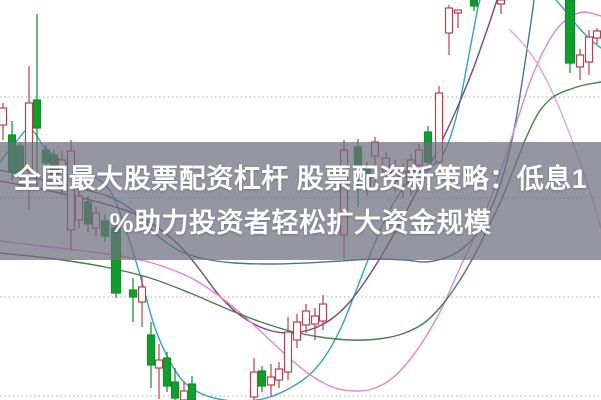 The width and height of the screenshot is (601, 400). I want to click on headline-line-1: 全国最大股票配资杠杆 股票配资新策略：低息1, so click(300, 179).